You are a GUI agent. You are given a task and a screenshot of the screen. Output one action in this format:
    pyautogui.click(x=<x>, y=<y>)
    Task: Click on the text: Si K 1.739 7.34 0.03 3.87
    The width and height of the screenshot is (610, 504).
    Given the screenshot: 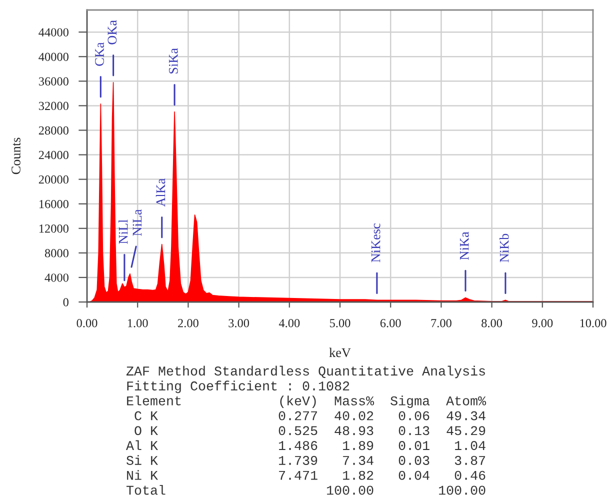 What is the action you would take?
    pyautogui.click(x=306, y=460)
    